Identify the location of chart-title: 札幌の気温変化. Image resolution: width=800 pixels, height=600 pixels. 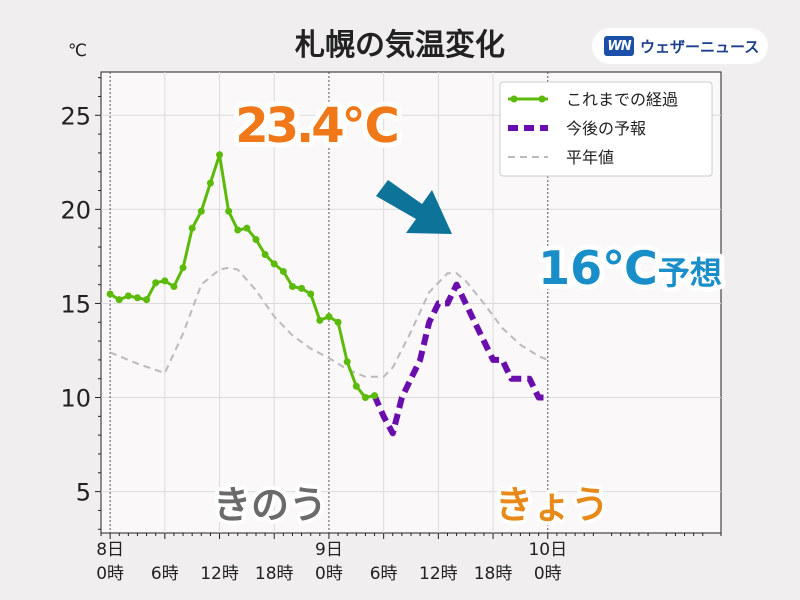
(400, 45).